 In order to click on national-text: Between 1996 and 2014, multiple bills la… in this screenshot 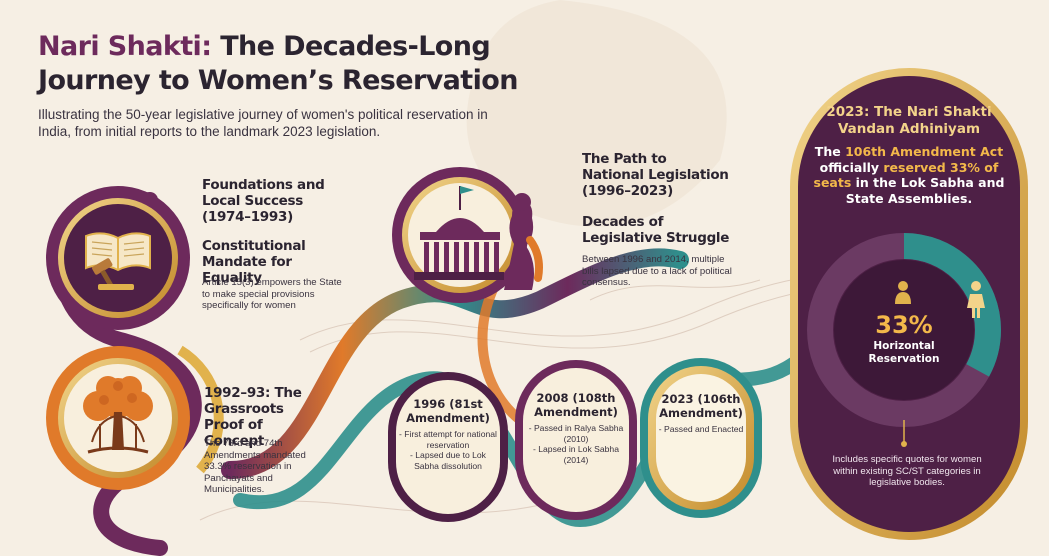, I will do `click(657, 271)`.